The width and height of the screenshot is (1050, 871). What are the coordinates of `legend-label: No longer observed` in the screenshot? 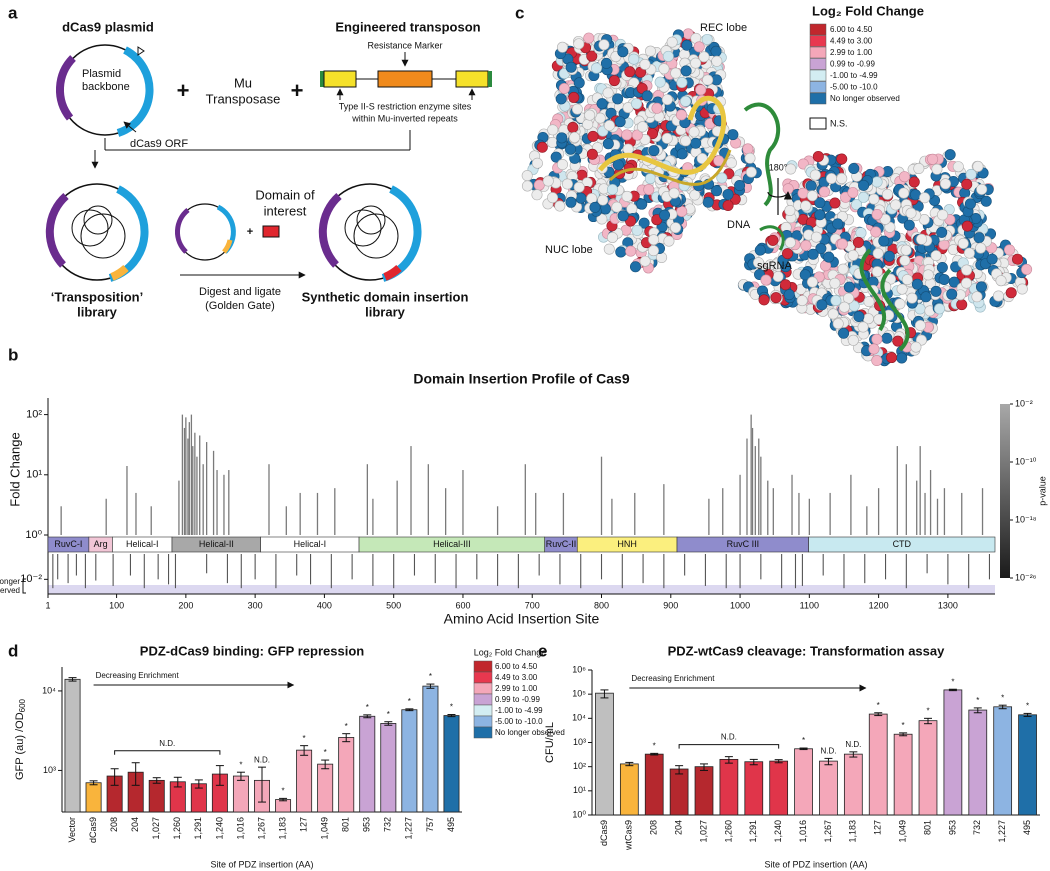 It's located at (865, 98).